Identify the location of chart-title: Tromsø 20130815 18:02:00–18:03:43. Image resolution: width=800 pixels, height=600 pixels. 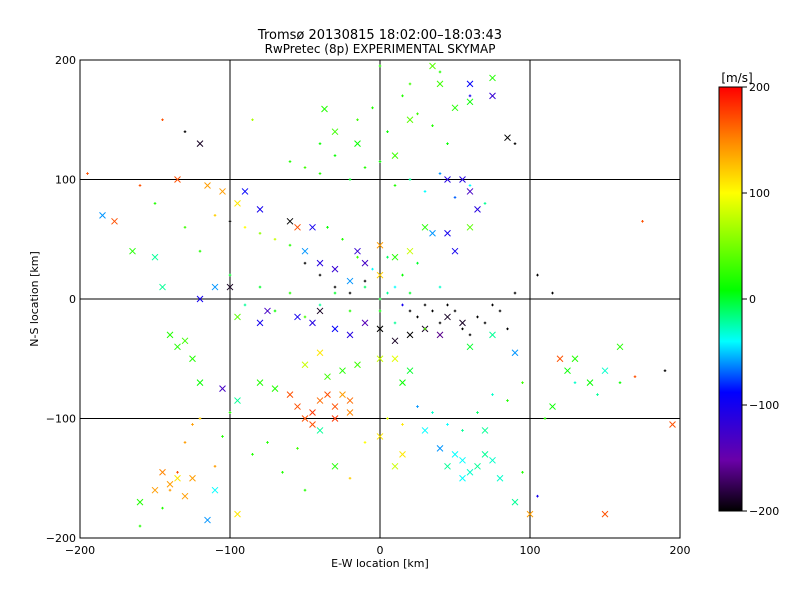
(379, 35).